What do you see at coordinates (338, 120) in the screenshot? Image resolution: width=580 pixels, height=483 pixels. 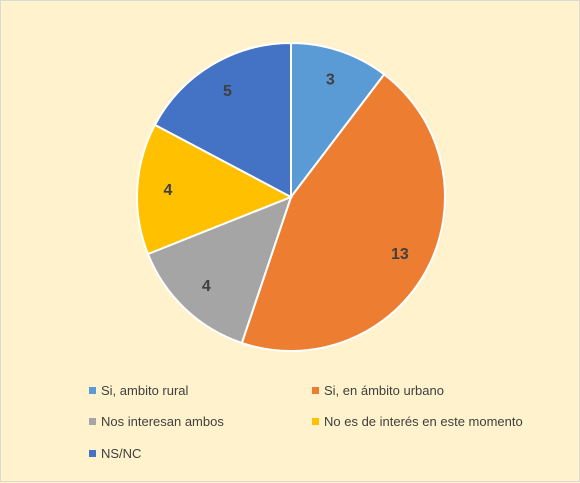 I see `pie-slice-rural` at bounding box center [338, 120].